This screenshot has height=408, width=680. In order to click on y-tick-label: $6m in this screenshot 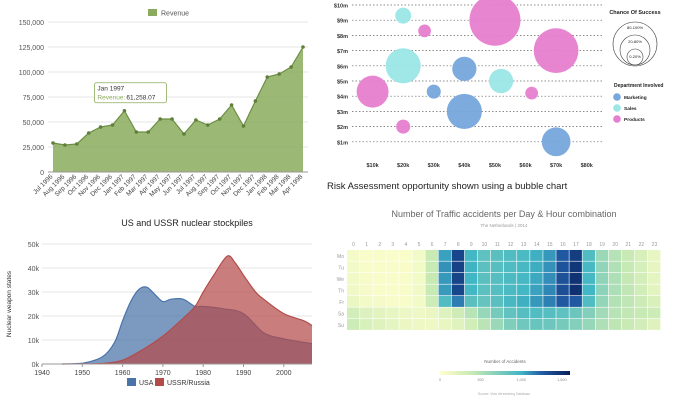, I will do `click(342, 67)`.